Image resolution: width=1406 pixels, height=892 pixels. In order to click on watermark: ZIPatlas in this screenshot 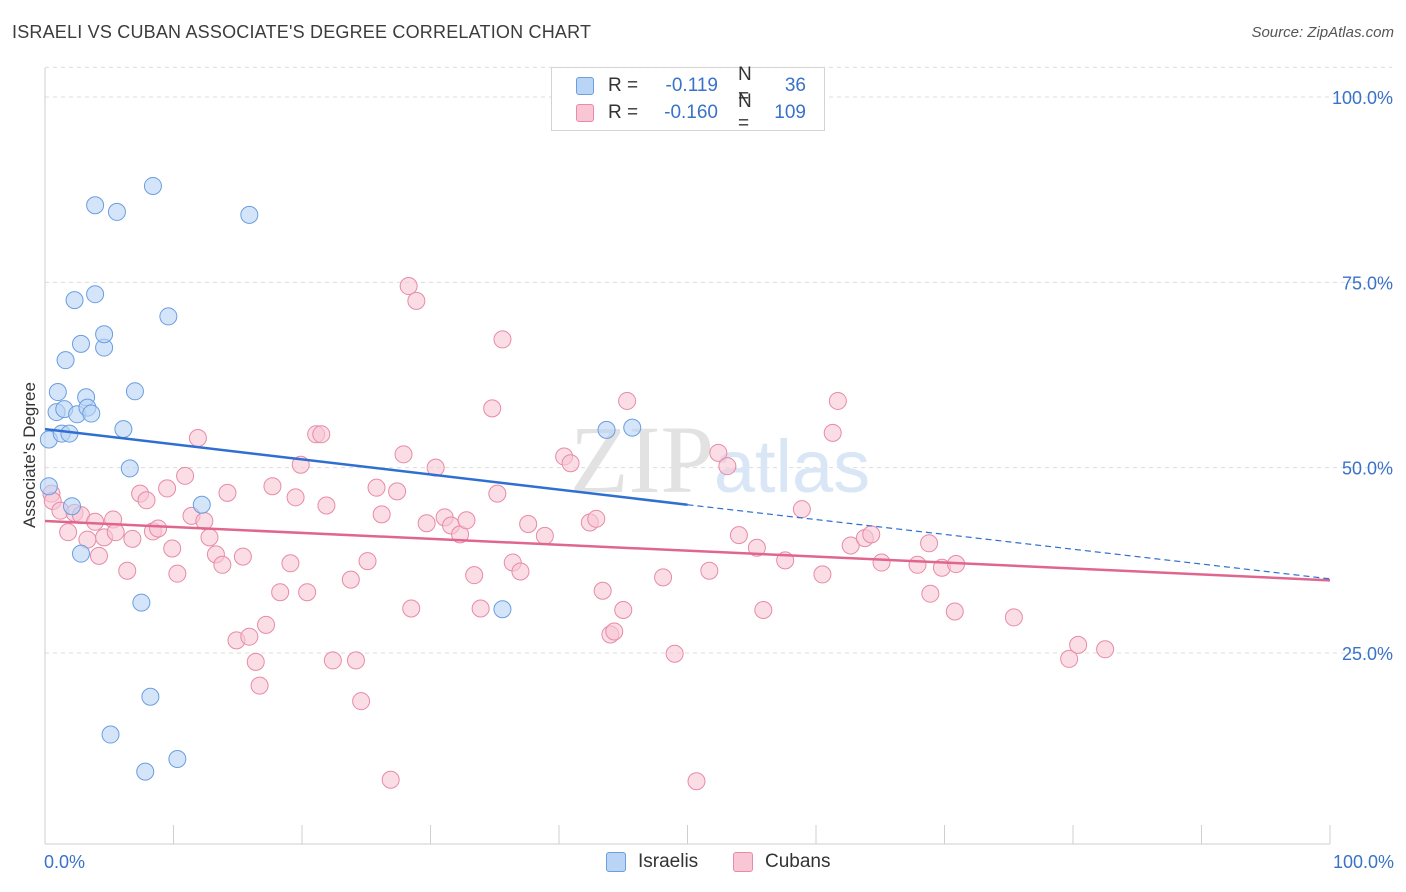, I will do `click(720, 459)`.